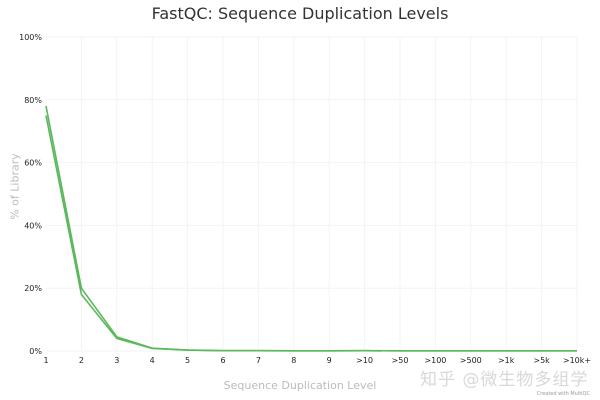 Image resolution: width=600 pixels, height=400 pixels. I want to click on y-tick-label: 40%, so click(33, 225).